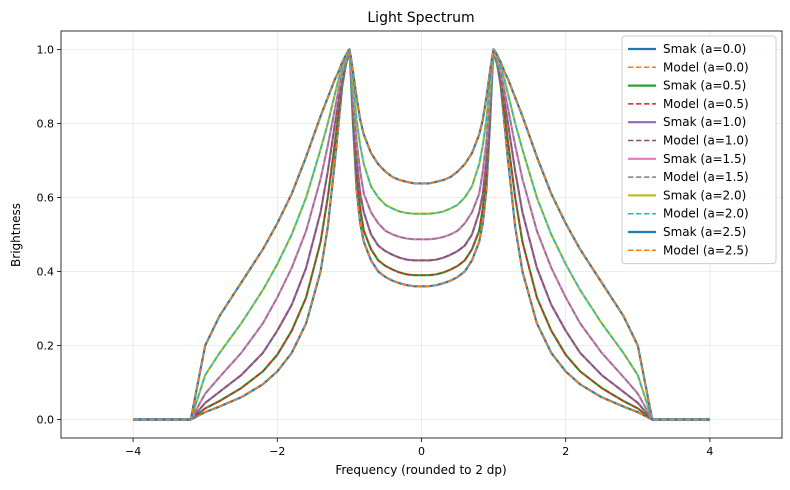 The width and height of the screenshot is (790, 490). What do you see at coordinates (704, 122) in the screenshot?
I see `legend-label: Smak (a=1.0)` at bounding box center [704, 122].